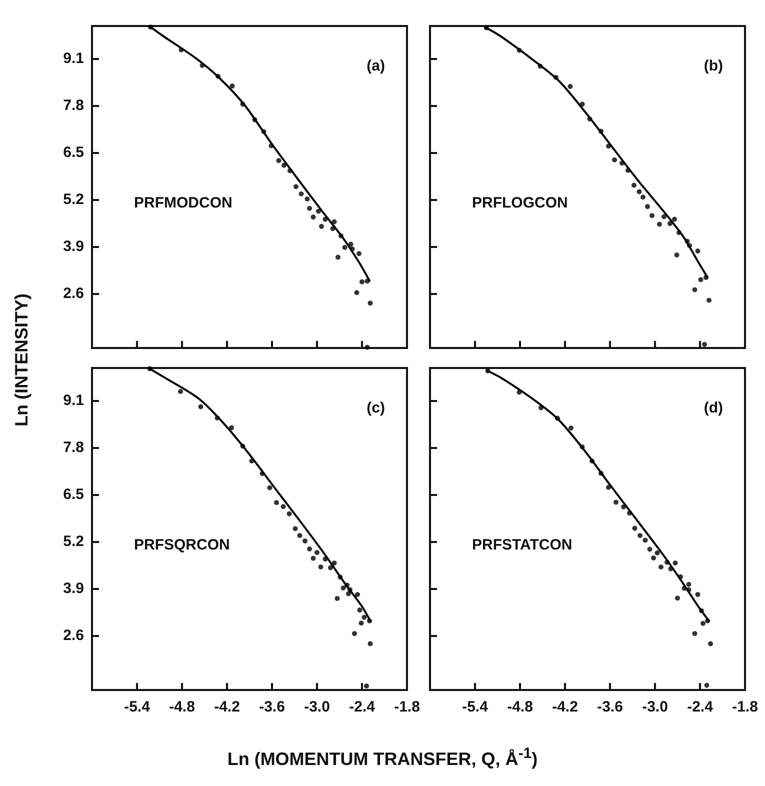  Describe the element at coordinates (522, 545) in the screenshot. I see `annotation: PRFSTATCON` at that location.